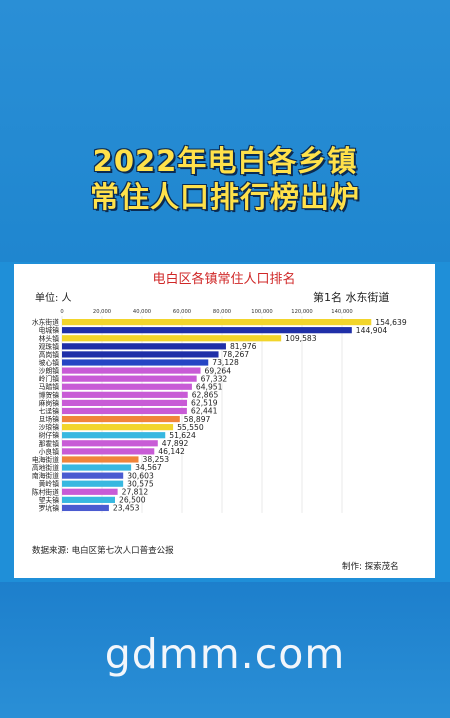 Image resolution: width=450 pixels, height=718 pixels. Describe the element at coordinates (49, 427) in the screenshot. I see `category-label: 沙琅镇` at that location.